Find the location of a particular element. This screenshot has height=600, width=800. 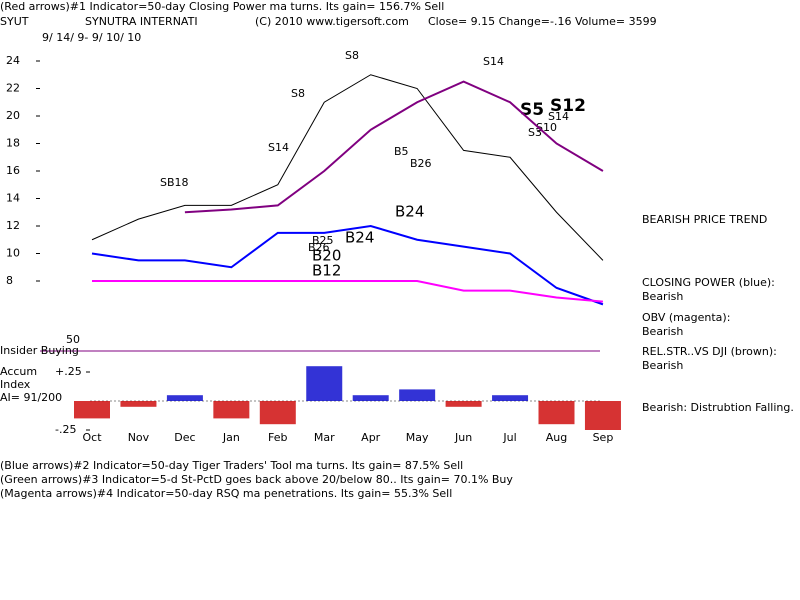

label-text: OBV (magenta): is located at coordinates (686, 317).